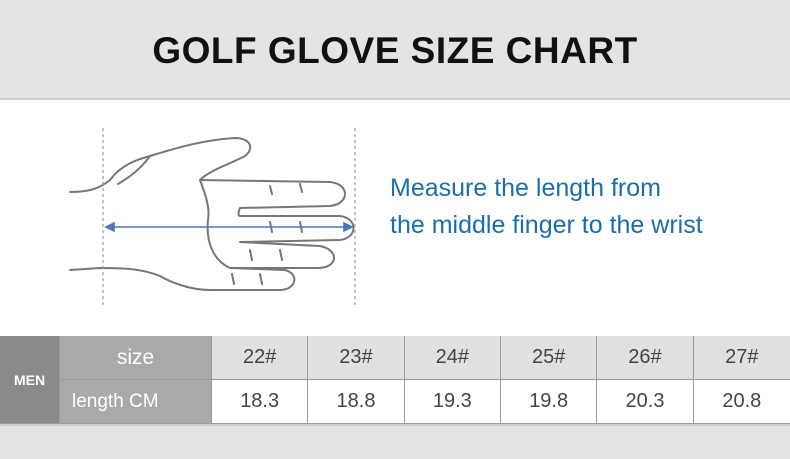 The image size is (790, 459). Describe the element at coordinates (546, 225) in the screenshot. I see `instruction-line: the middle finger to the wrist` at that location.